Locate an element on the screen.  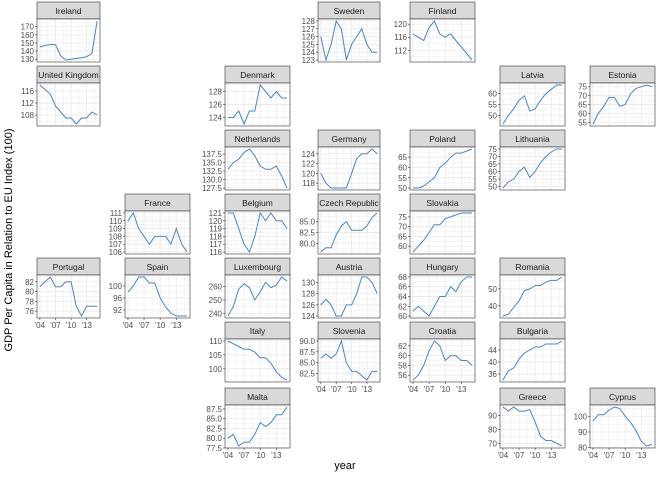
y-tick-label: 109 is located at coordinates (116, 229).